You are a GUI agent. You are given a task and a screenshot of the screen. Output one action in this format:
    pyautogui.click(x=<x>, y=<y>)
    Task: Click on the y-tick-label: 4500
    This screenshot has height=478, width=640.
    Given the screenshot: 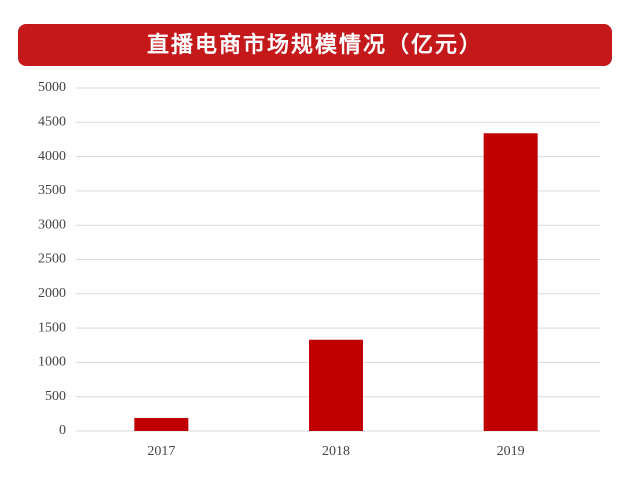 What is the action you would take?
    pyautogui.click(x=52, y=122)
    